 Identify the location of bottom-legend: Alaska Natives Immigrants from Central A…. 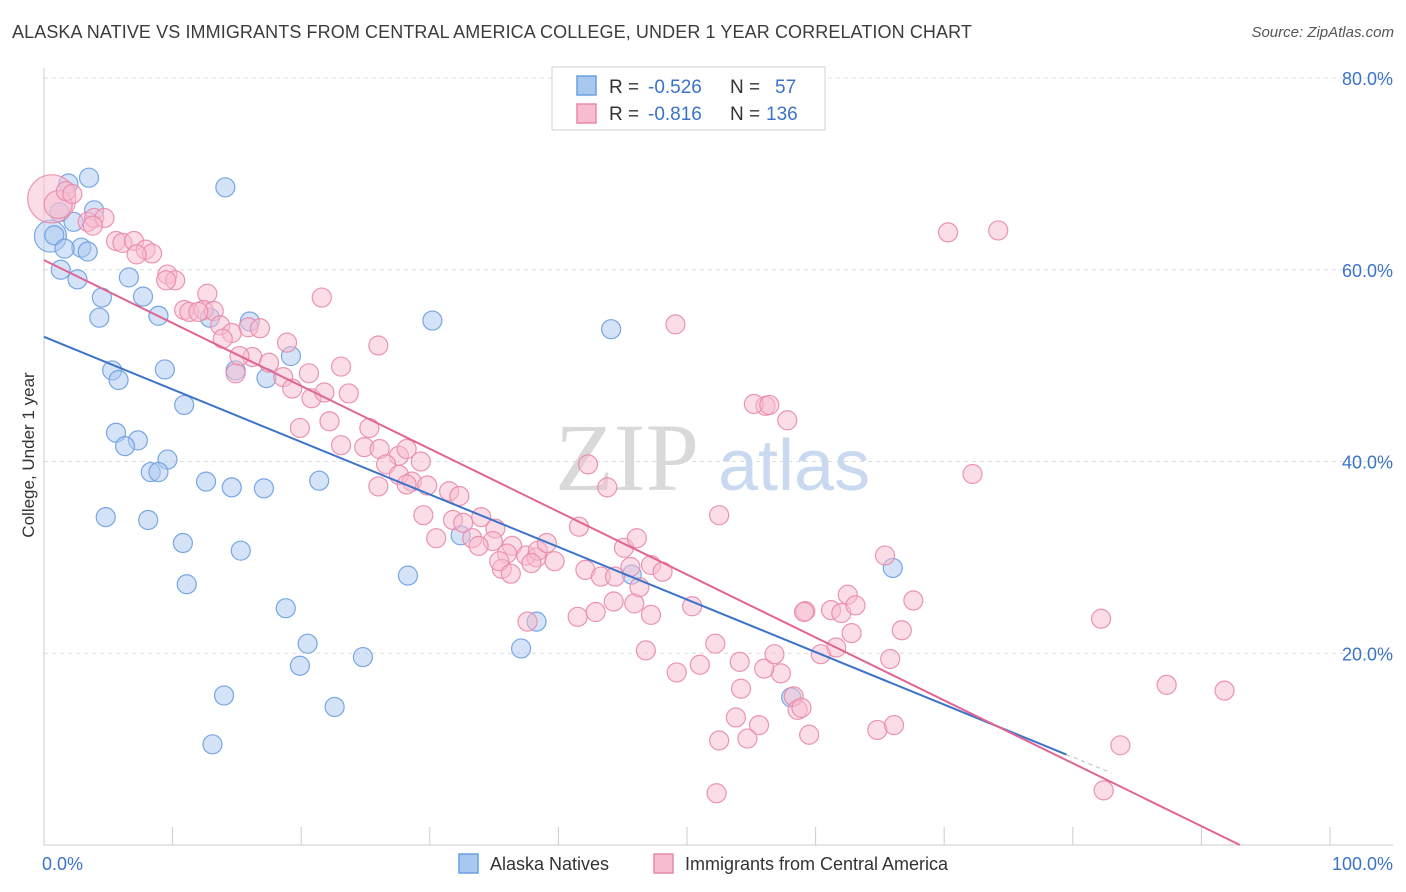
(703, 863).